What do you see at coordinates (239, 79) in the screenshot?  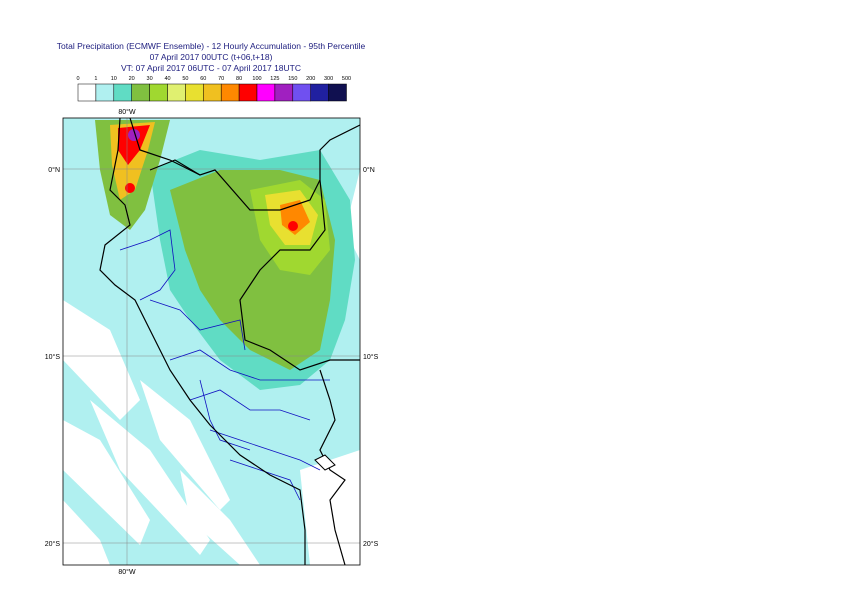 I see `level-label: 80` at bounding box center [239, 79].